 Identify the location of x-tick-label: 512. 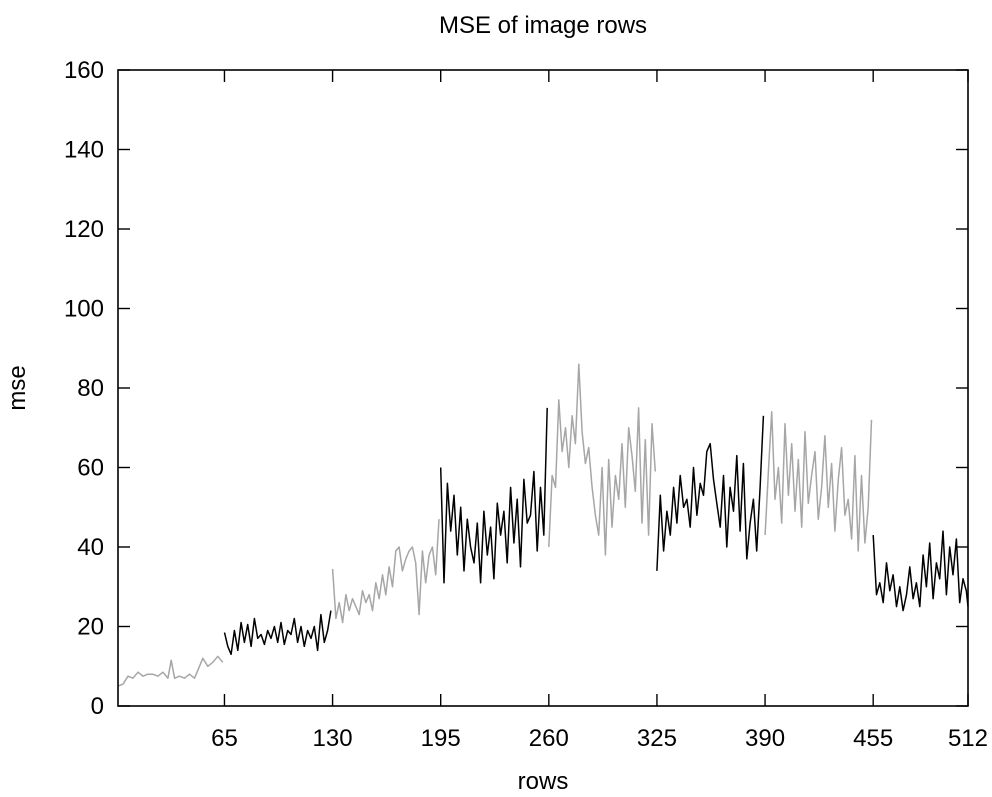
(968, 738).